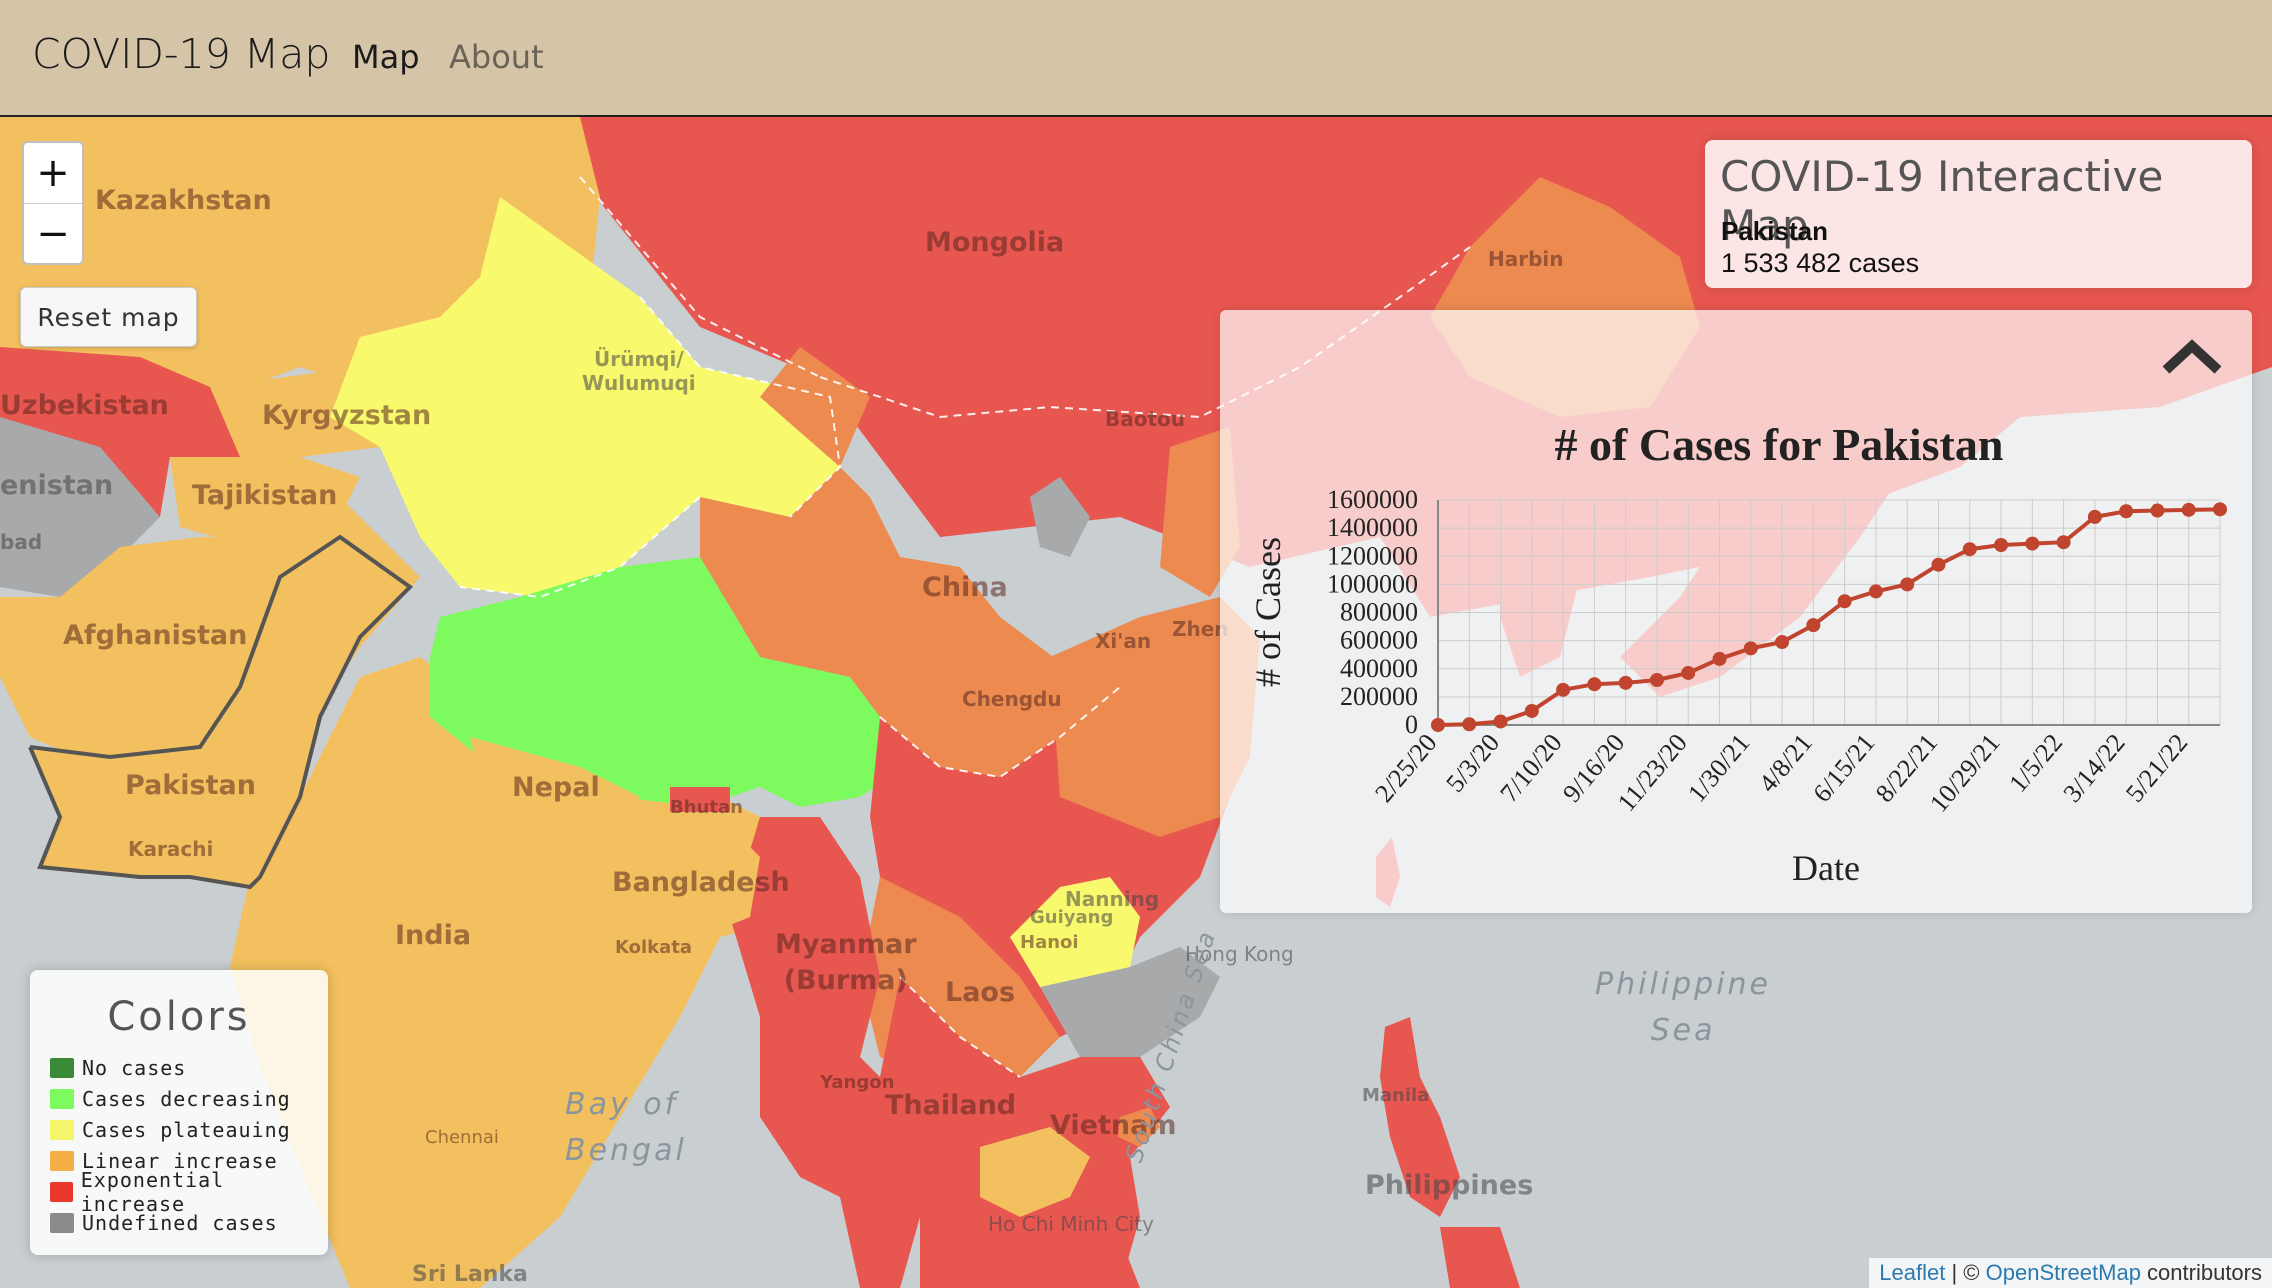  Describe the element at coordinates (1942, 201) in the screenshot. I see `info-title: COVID-19 Interactive Map` at that location.